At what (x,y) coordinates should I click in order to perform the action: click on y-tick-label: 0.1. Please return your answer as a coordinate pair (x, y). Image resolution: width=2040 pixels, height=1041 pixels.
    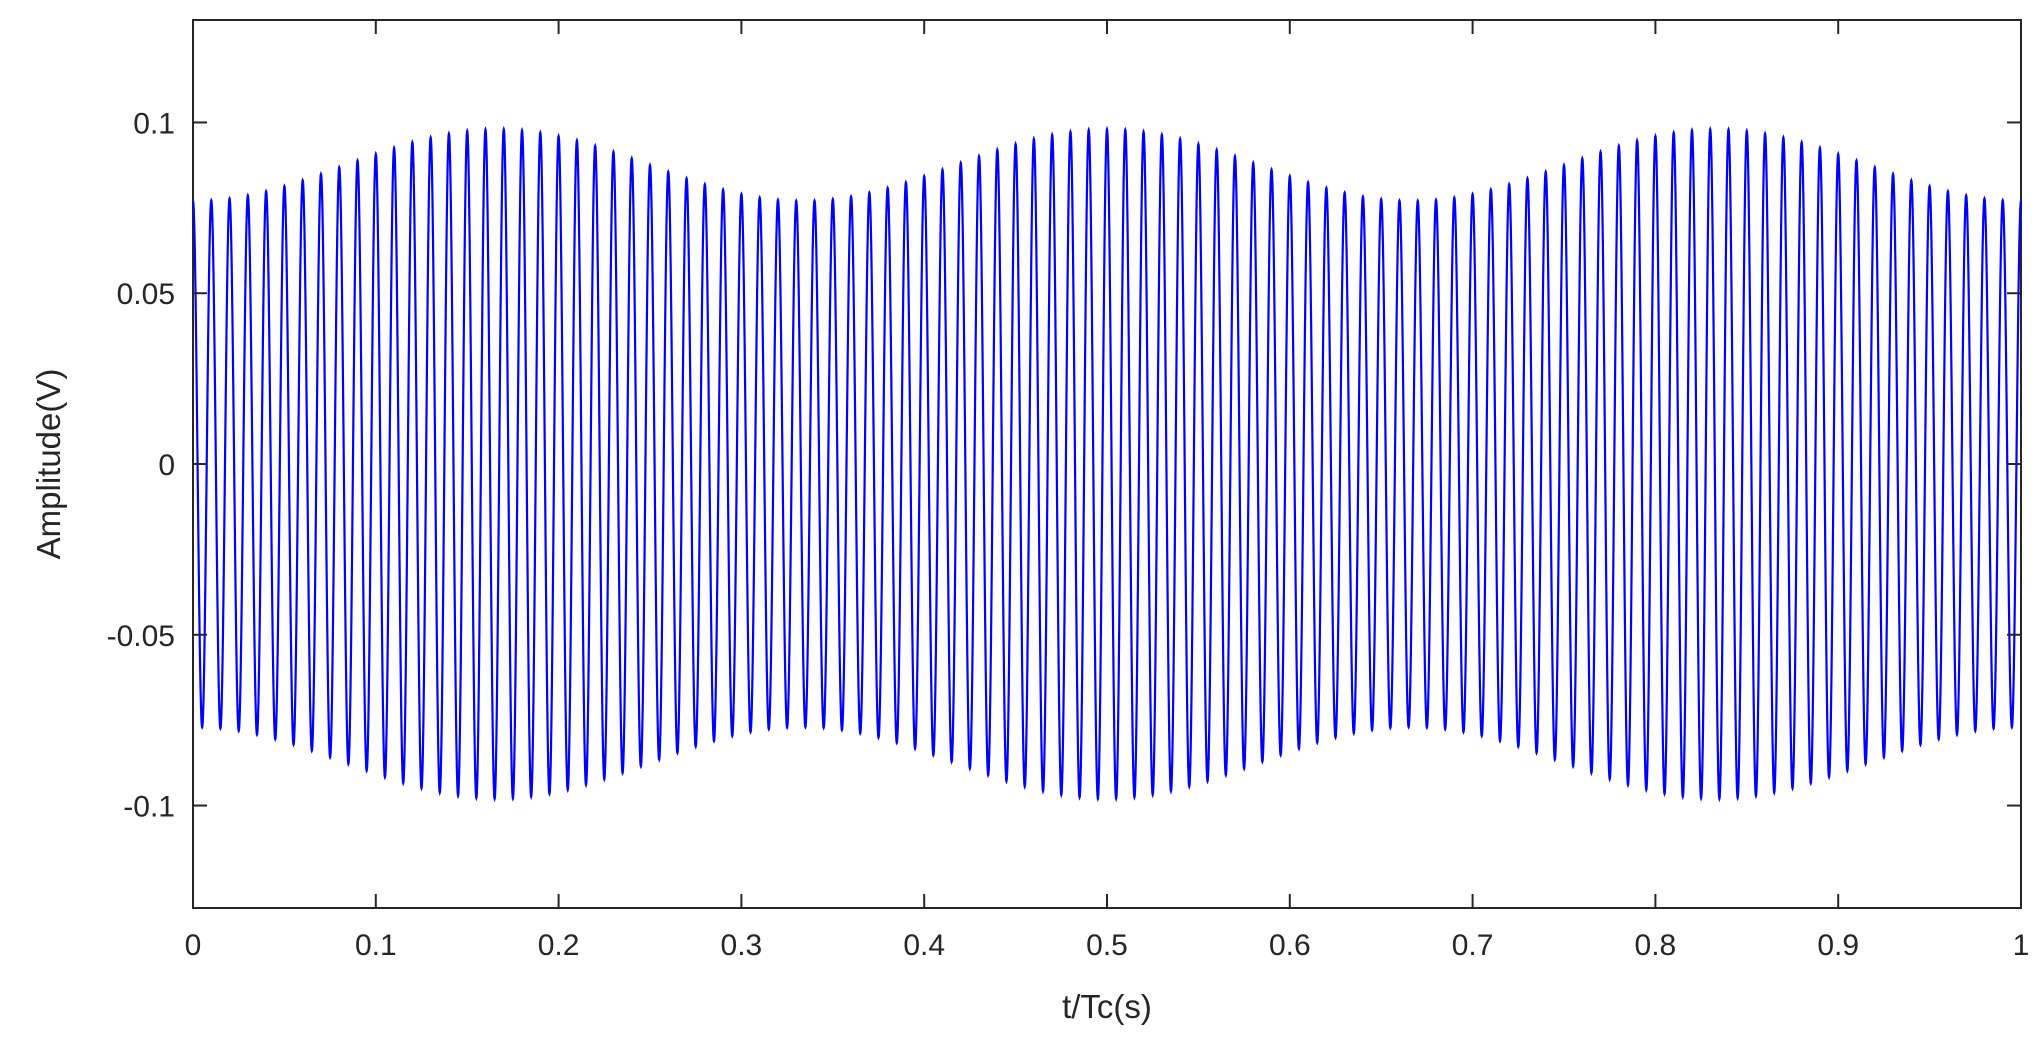
    Looking at the image, I should click on (154, 123).